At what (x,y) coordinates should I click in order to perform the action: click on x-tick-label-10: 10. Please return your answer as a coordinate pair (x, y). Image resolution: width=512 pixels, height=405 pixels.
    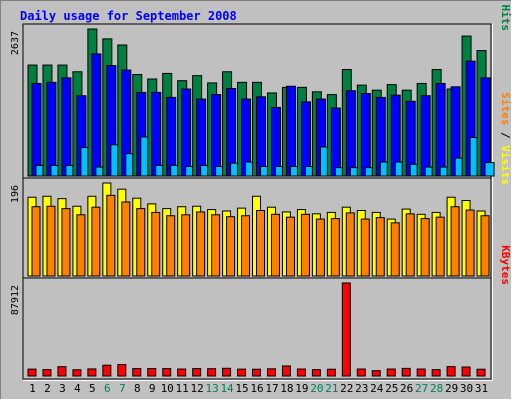
    Looking at the image, I should click on (167, 388).